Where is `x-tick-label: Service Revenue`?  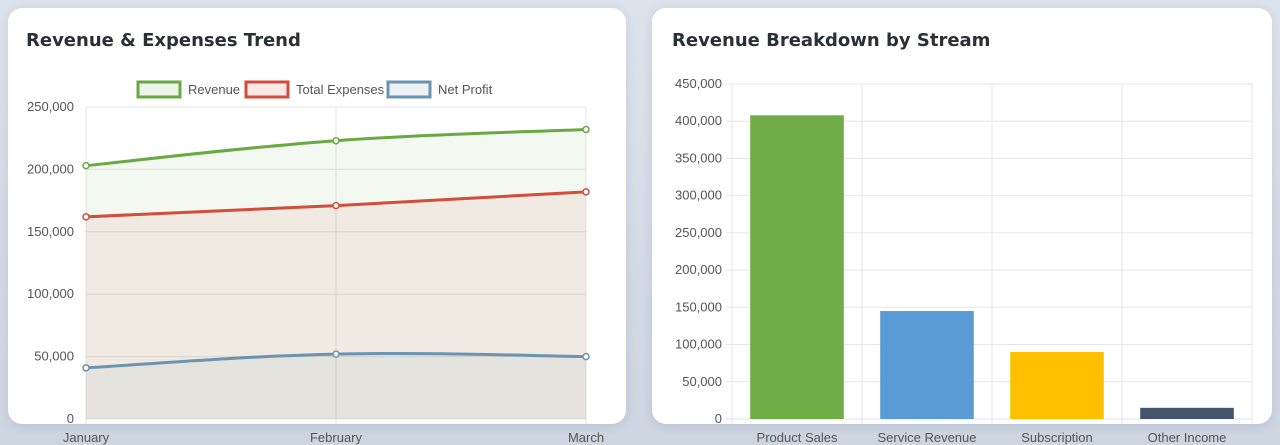
x-tick-label: Service Revenue is located at coordinates (927, 437).